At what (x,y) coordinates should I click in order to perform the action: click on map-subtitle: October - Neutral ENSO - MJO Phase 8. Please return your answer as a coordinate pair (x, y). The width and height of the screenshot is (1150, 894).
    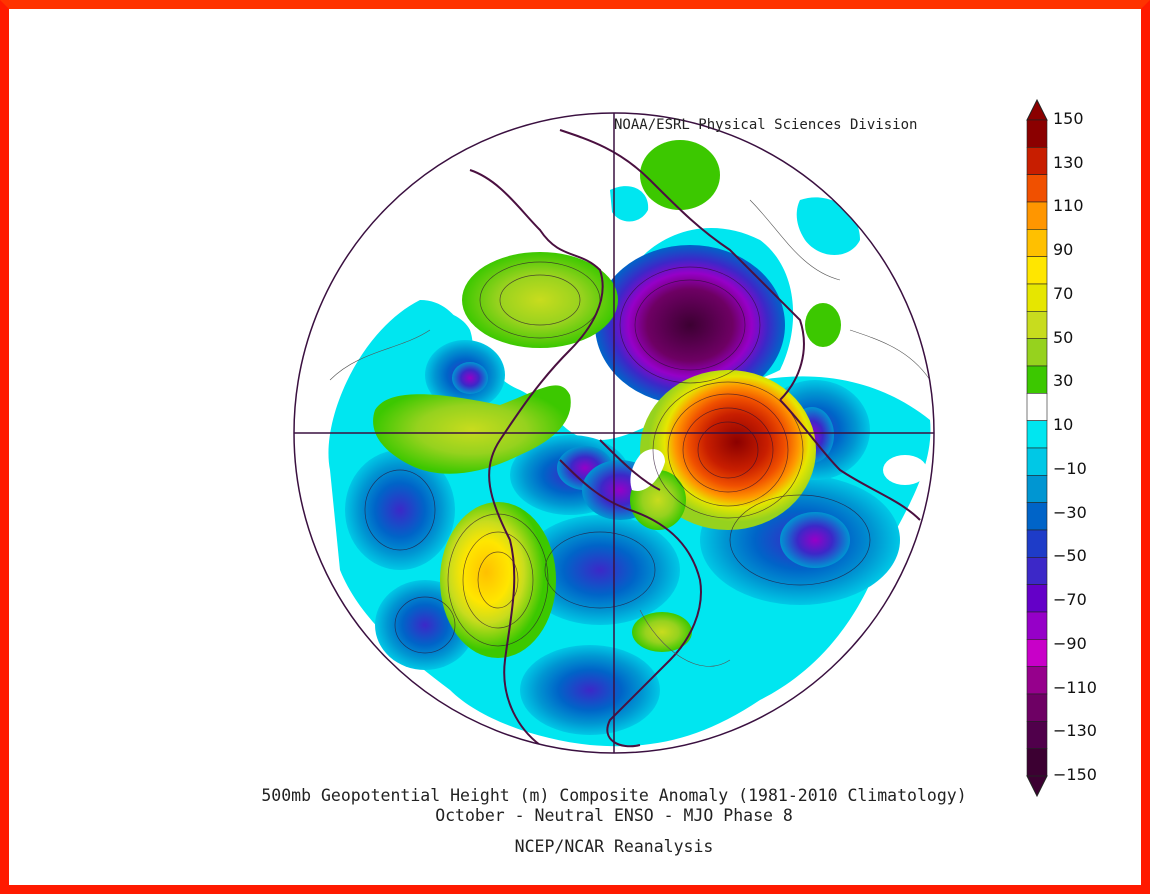
    Looking at the image, I should click on (614, 815).